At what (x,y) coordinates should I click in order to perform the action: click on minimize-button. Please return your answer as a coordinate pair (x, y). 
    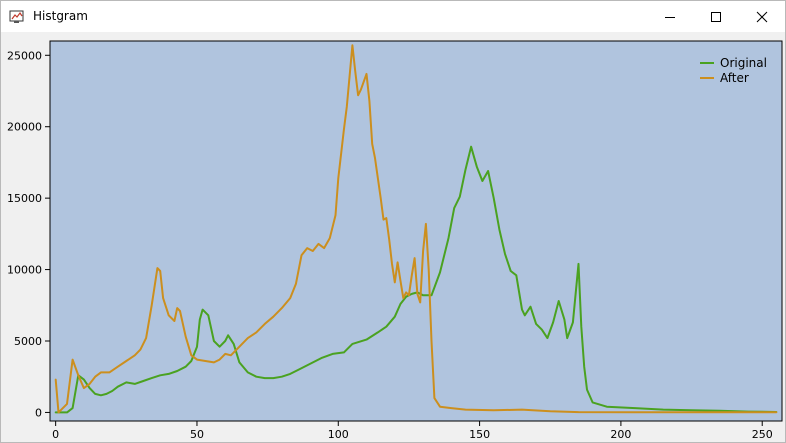
    Looking at the image, I should click on (670, 16).